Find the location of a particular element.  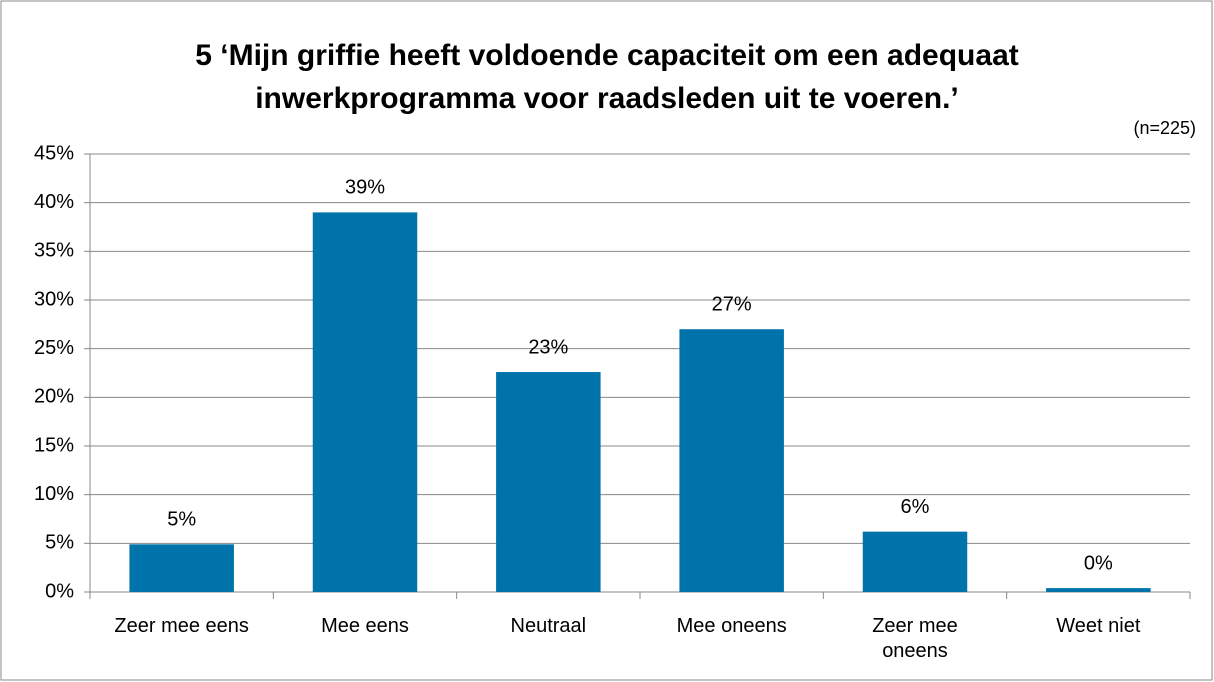

y-tick-label: 35% is located at coordinates (54, 251).